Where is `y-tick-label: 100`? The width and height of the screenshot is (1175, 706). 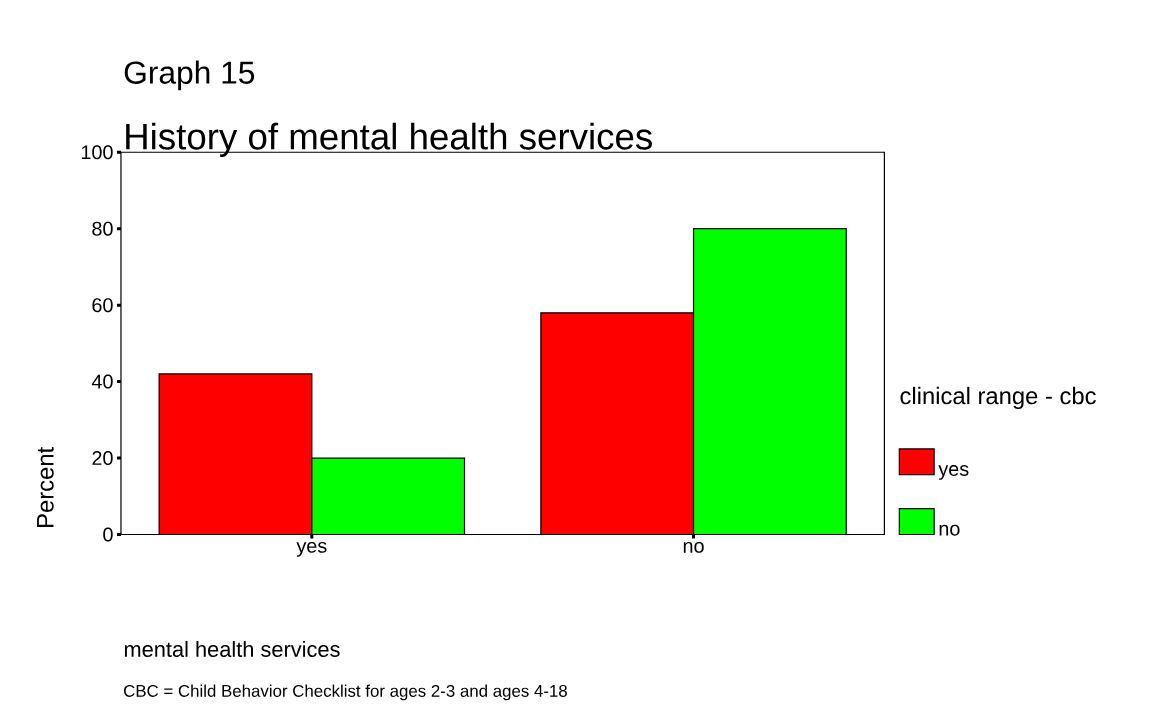
y-tick-label: 100 is located at coordinates (97, 152).